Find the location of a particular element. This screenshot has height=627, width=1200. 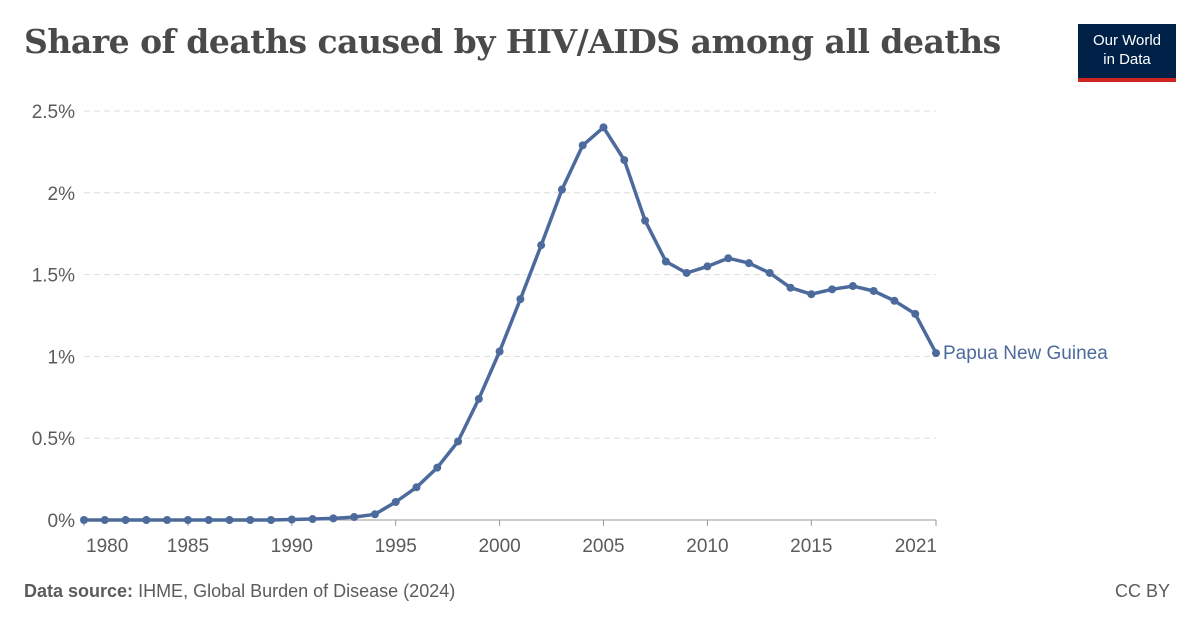

data-source-text: IHME, Global Burden of Disease (2024) is located at coordinates (297, 591).